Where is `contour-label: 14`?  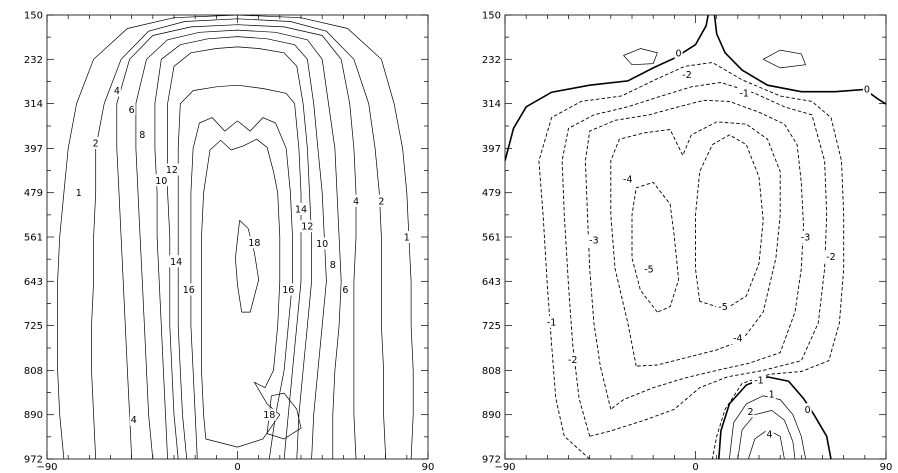 contour-label: 14 is located at coordinates (176, 262).